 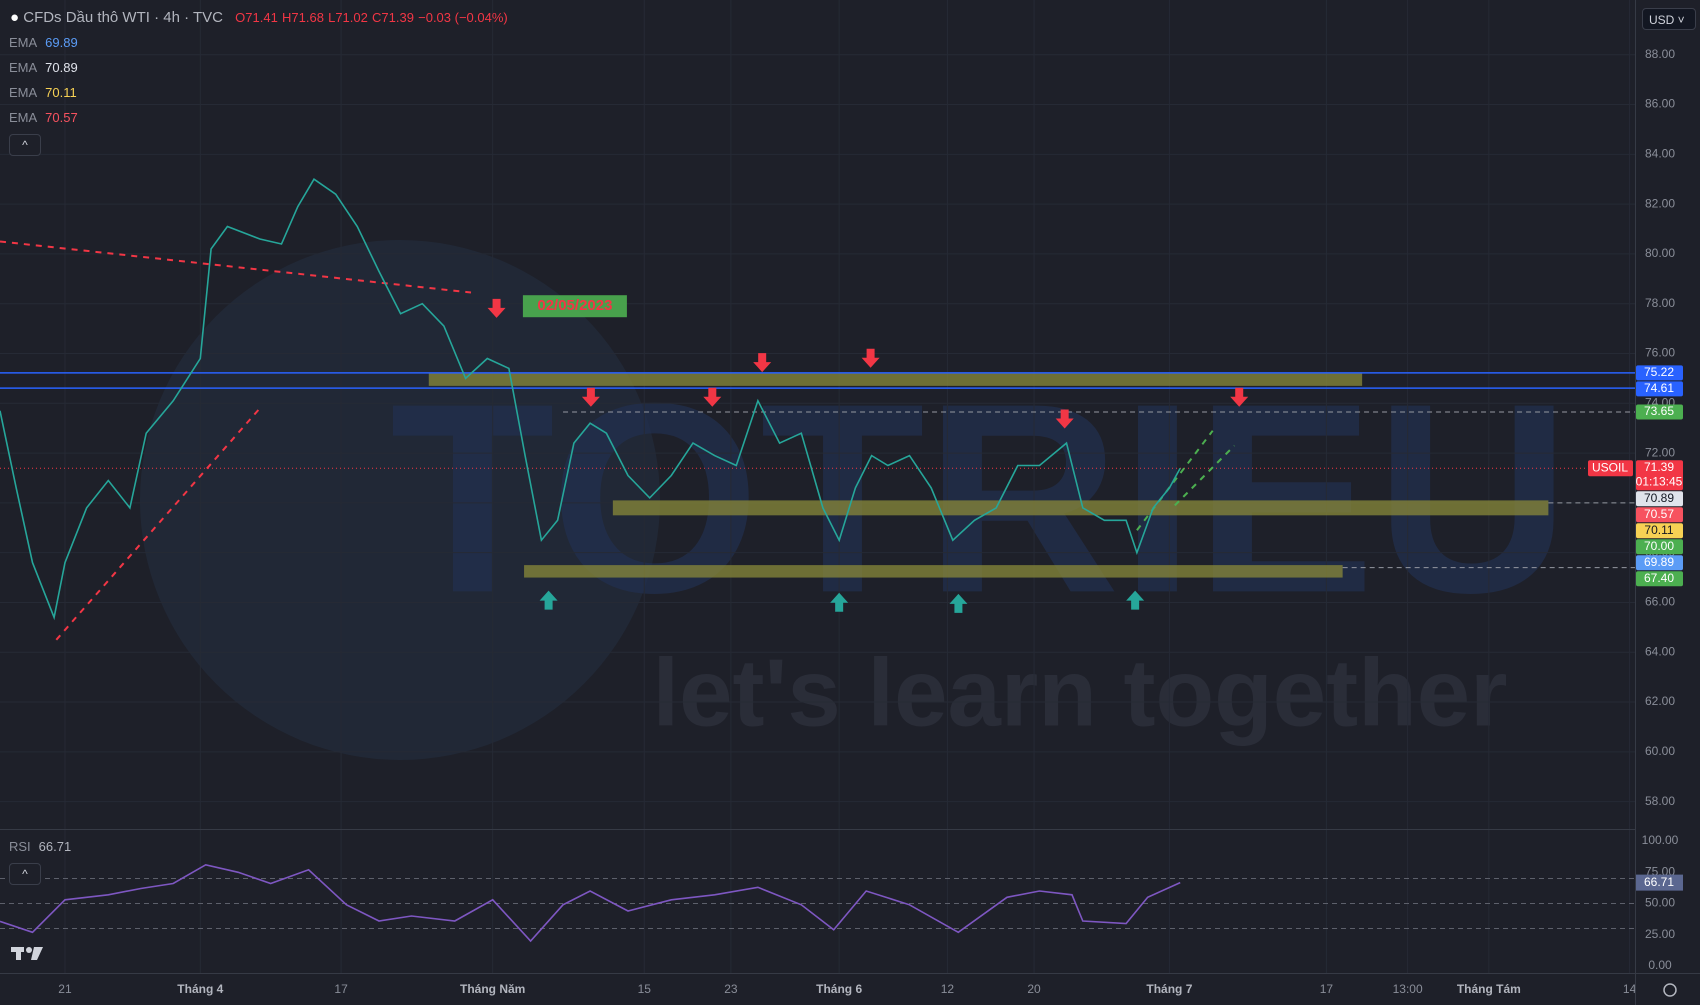 I want to click on drop-icon: ●, so click(x=15, y=17).